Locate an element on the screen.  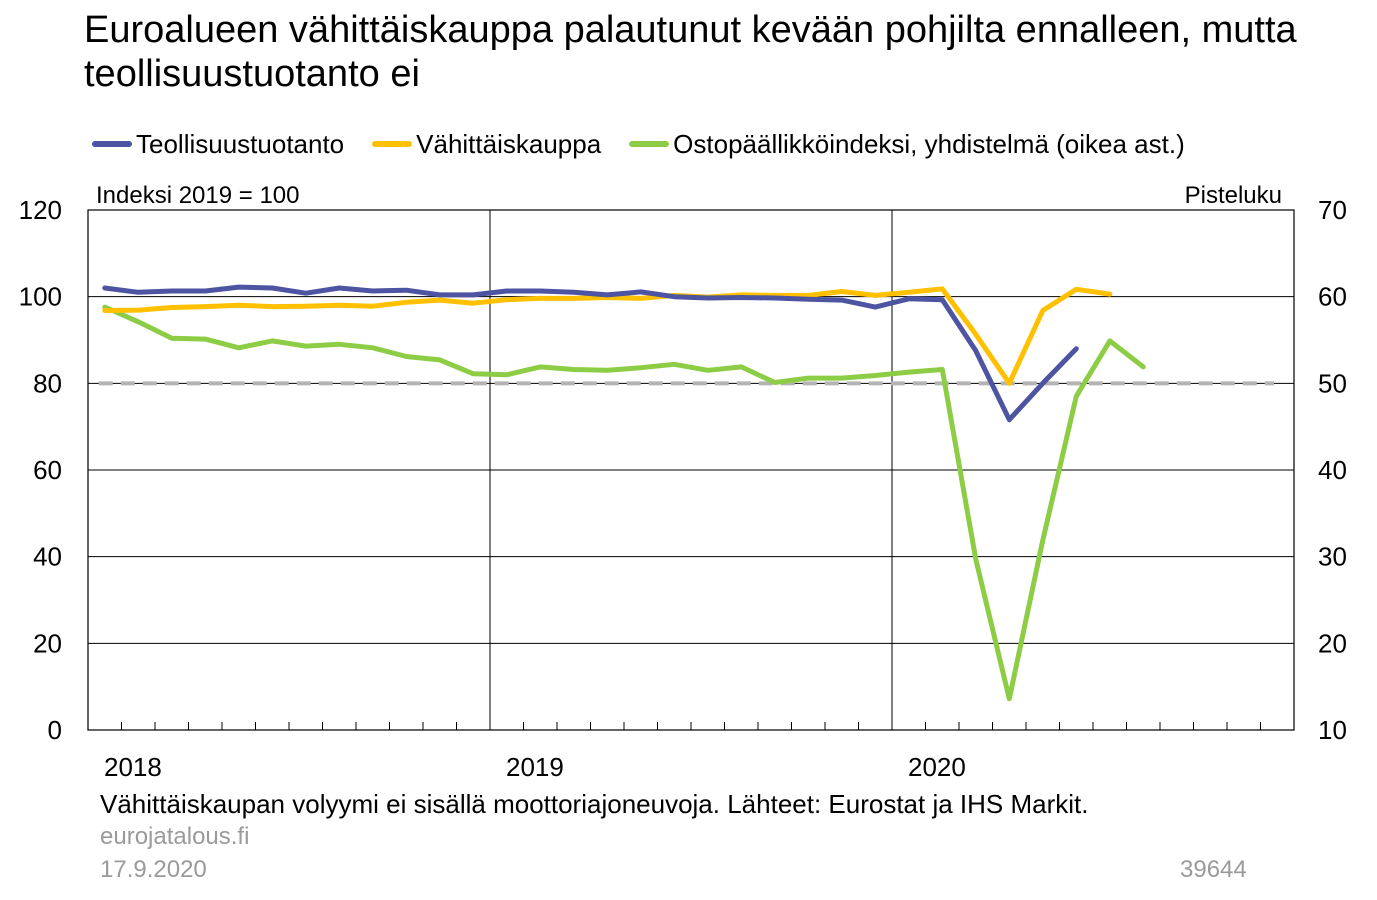
site-name: eurojatalous.fi is located at coordinates (175, 836).